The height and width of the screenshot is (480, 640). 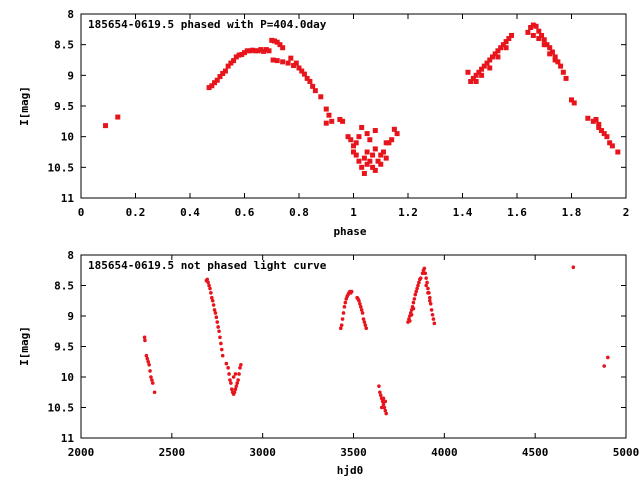 I want to click on phased-x-axis-label: phase, so click(x=349, y=231).